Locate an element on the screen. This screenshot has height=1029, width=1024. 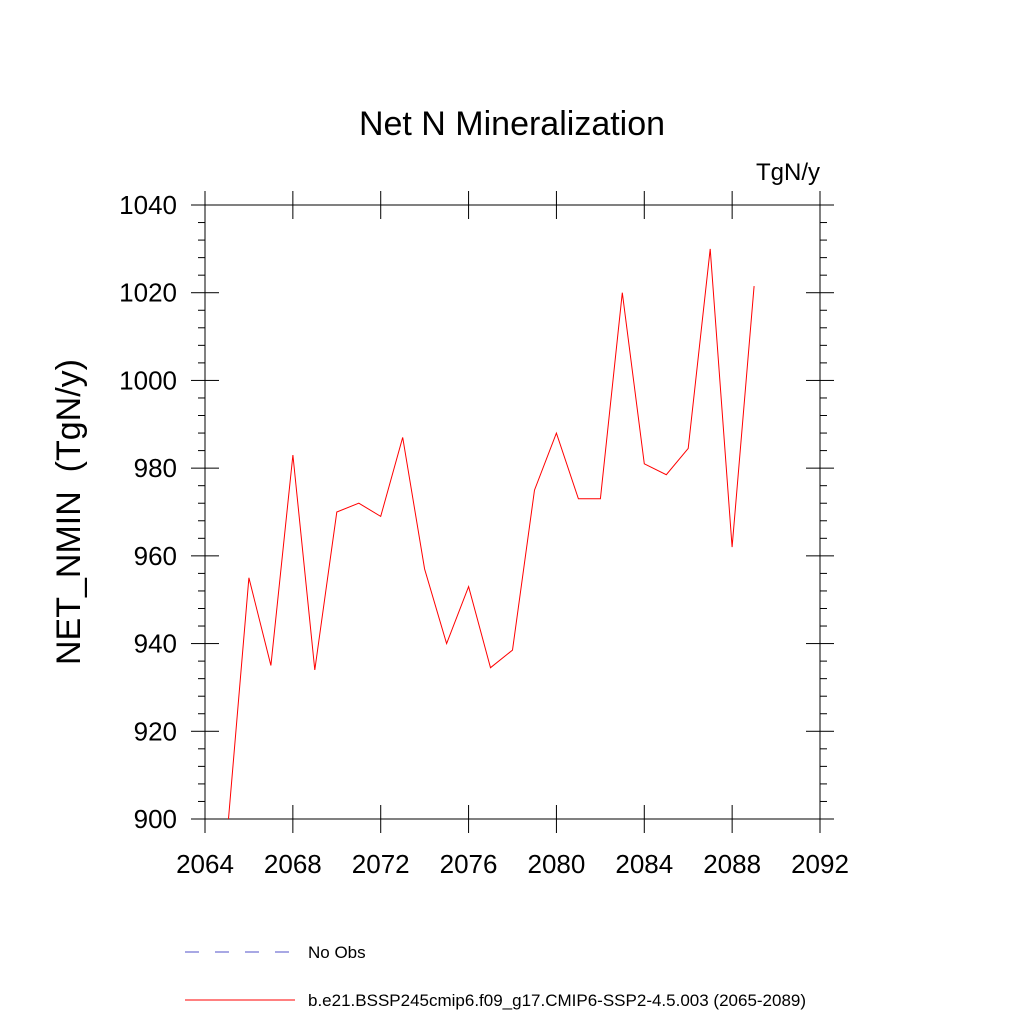
units-label: TgN/y is located at coordinates (788, 172).